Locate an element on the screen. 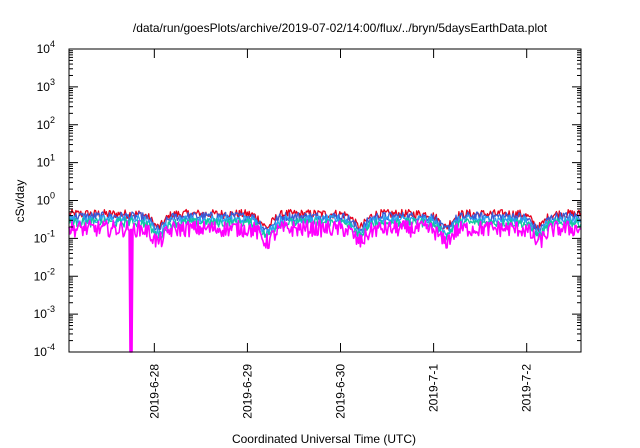 The width and height of the screenshot is (640, 448). y-tick-label: 10² is located at coordinates (46, 123).